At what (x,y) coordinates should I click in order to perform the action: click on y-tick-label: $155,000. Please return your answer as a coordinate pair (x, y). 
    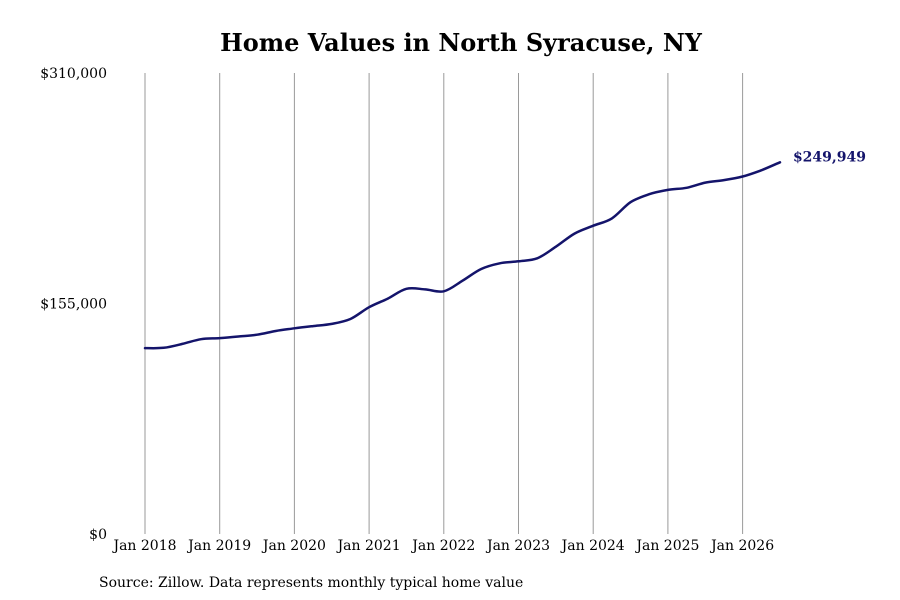
    Looking at the image, I should click on (73, 305).